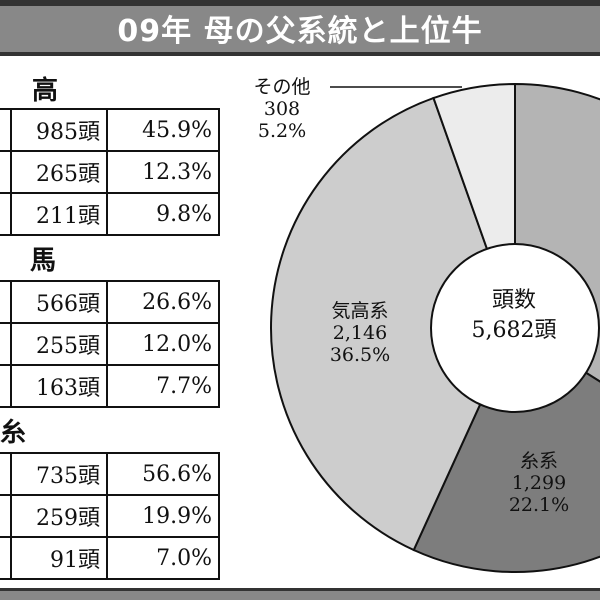 This screenshot has width=600, height=600. What do you see at coordinates (59, 344) in the screenshot?
I see `count-cell: 255頭` at bounding box center [59, 344].